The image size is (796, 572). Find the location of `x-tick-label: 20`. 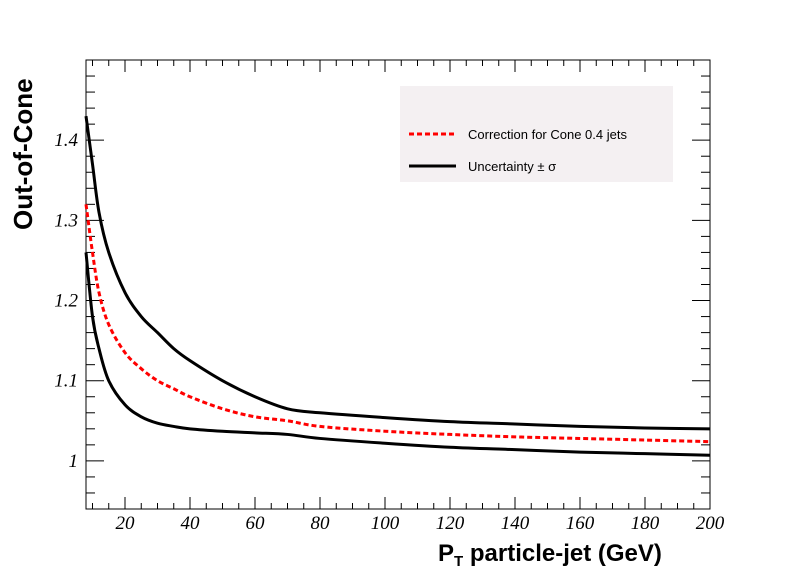

x-tick-label: 20 is located at coordinates (126, 523).